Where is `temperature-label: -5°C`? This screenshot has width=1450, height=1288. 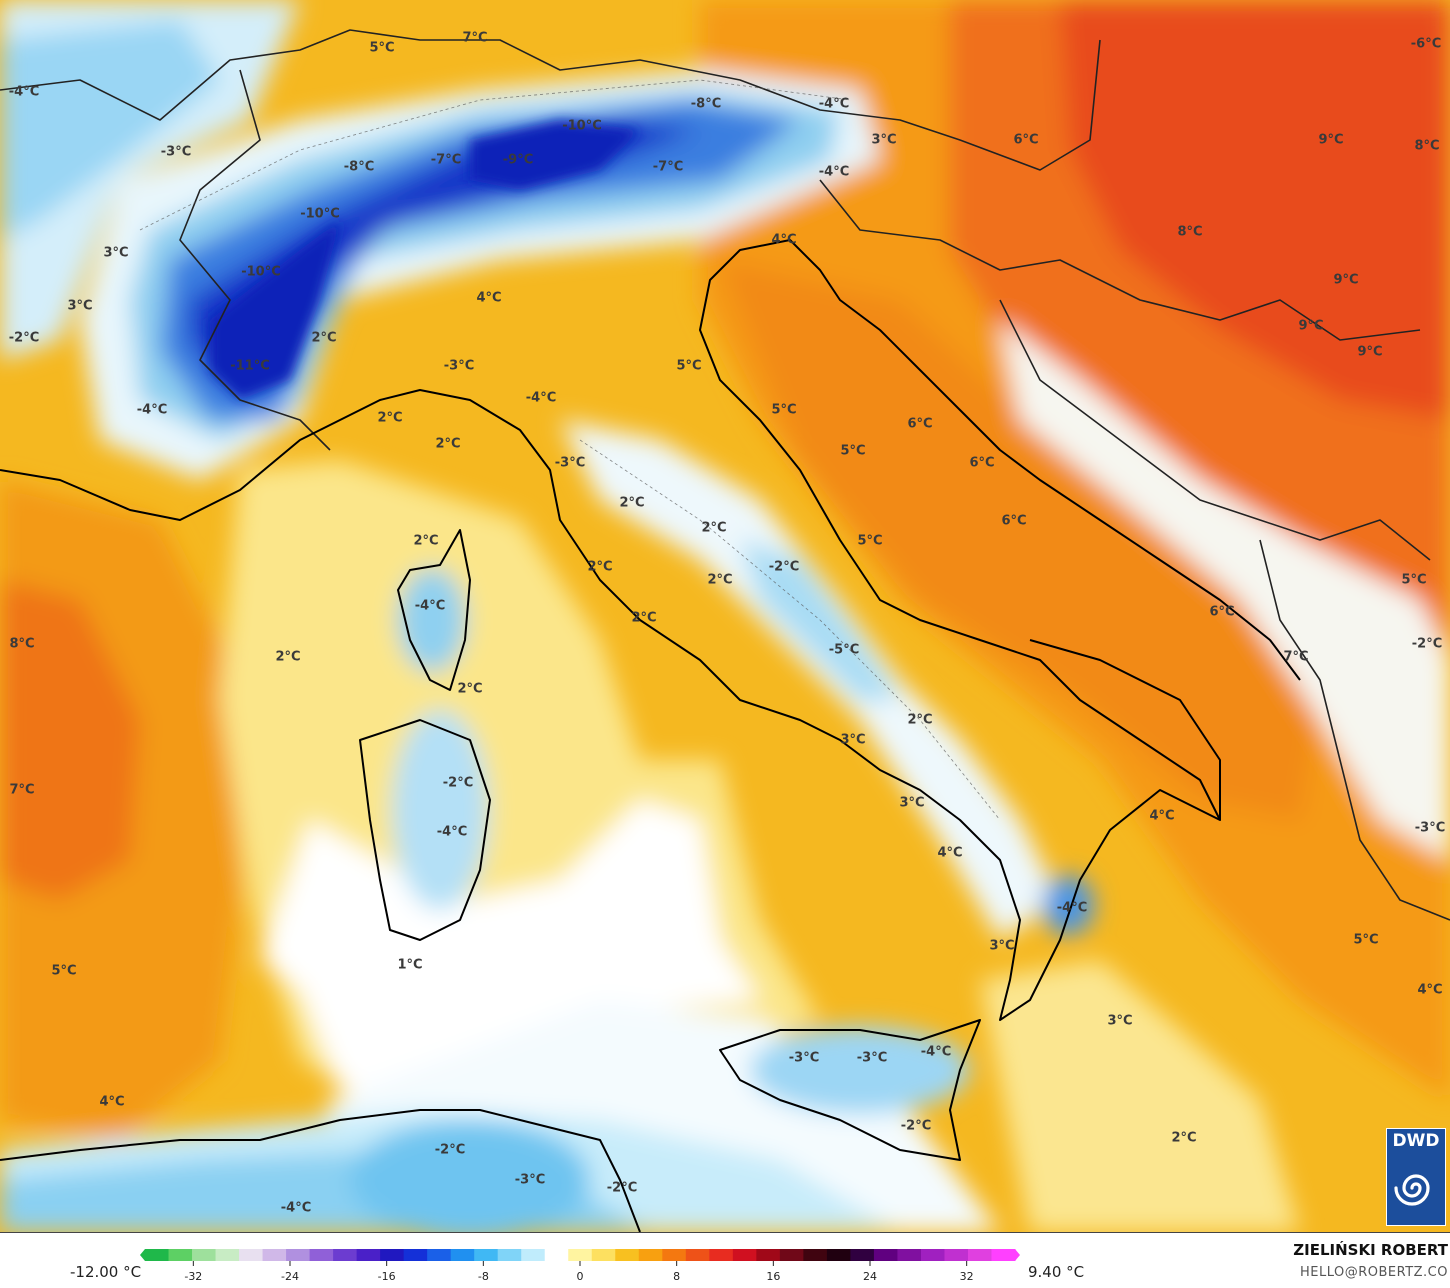 temperature-label: -5°C is located at coordinates (844, 650).